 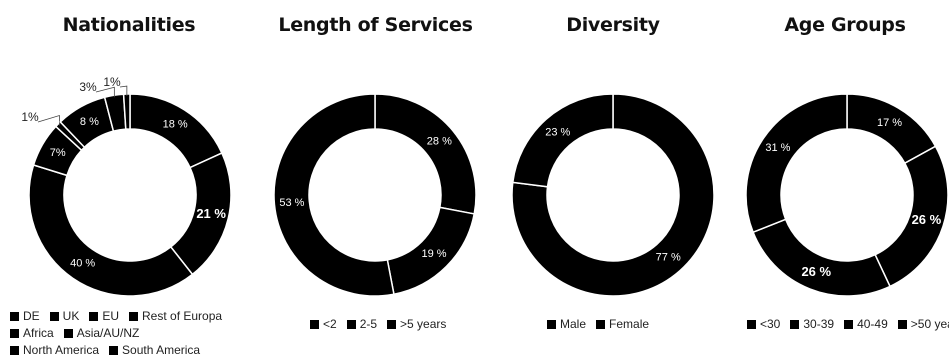 What do you see at coordinates (872, 324) in the screenshot?
I see `legend-label: 40-49` at bounding box center [872, 324].